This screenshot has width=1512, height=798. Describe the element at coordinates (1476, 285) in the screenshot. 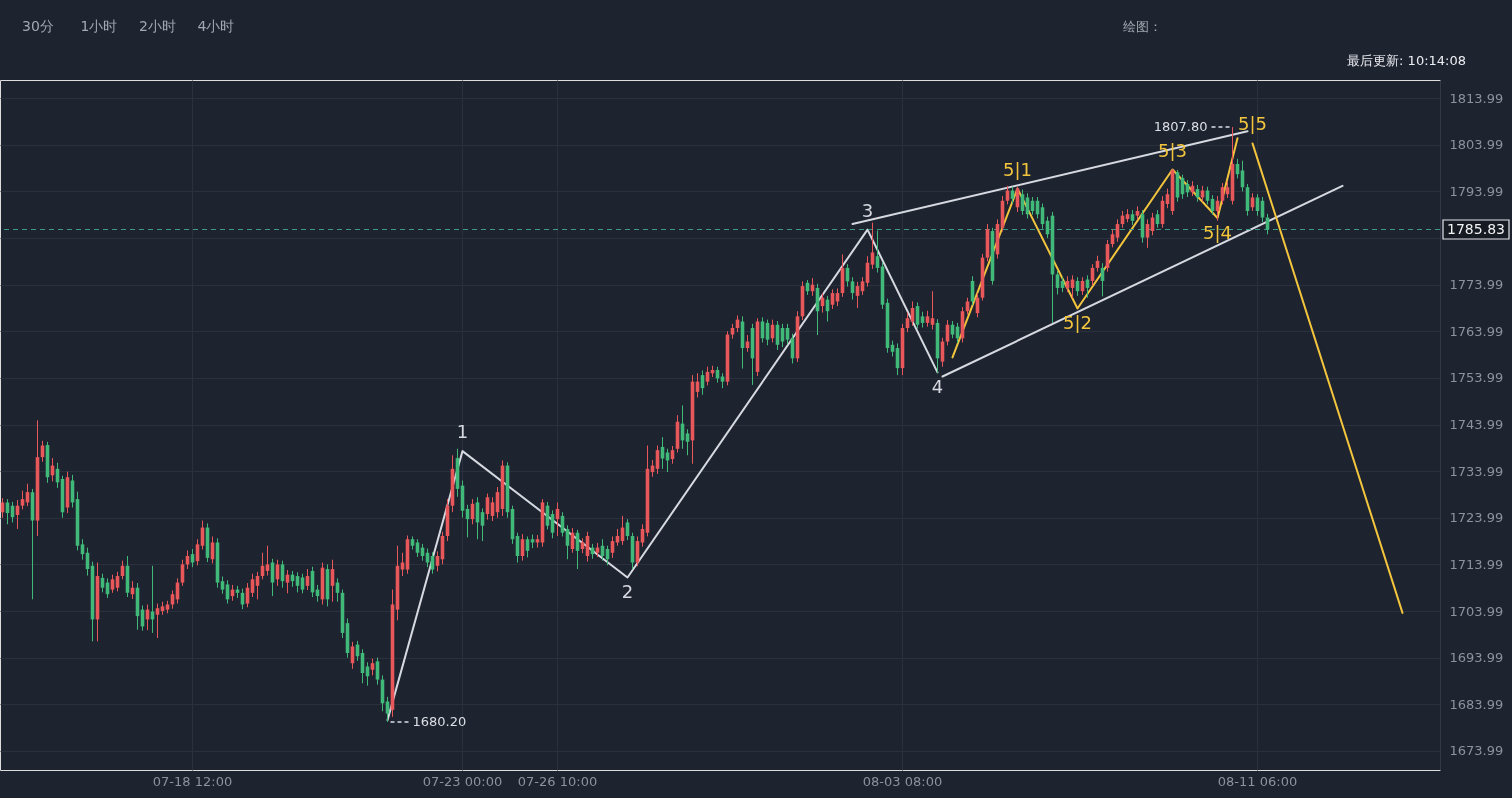

I see `y-tick-label: 1773.99` at that location.